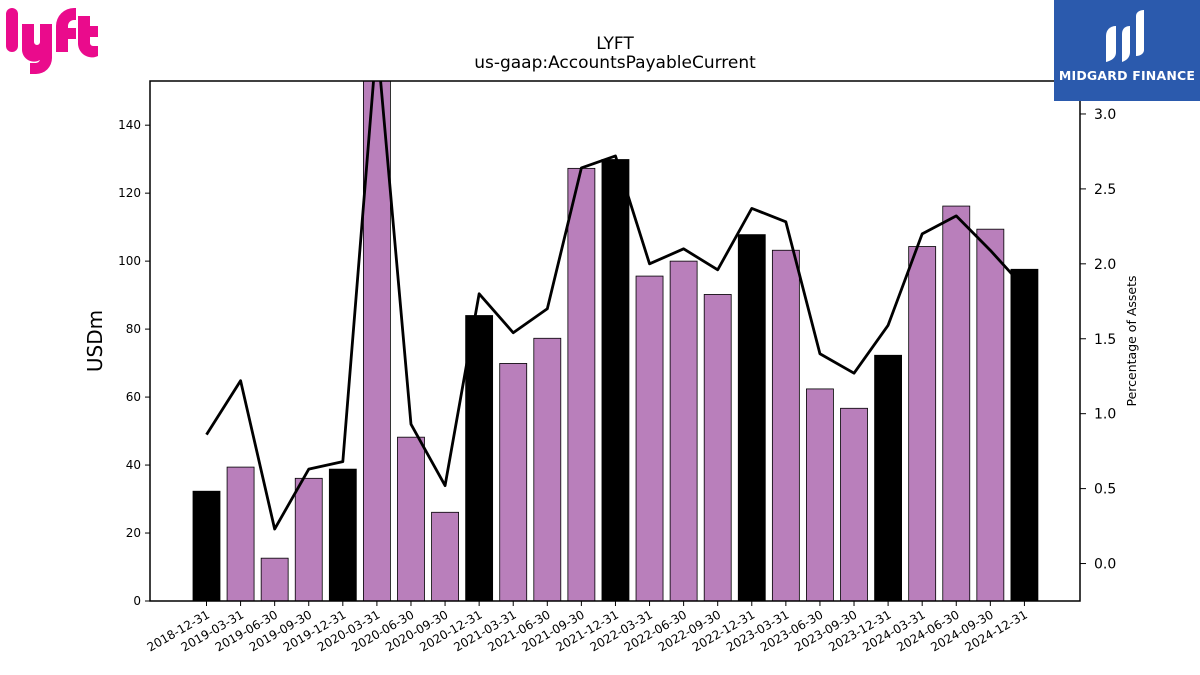  Describe the element at coordinates (1105, 115) in the screenshot. I see `y2-tick-label: 3.0` at that location.